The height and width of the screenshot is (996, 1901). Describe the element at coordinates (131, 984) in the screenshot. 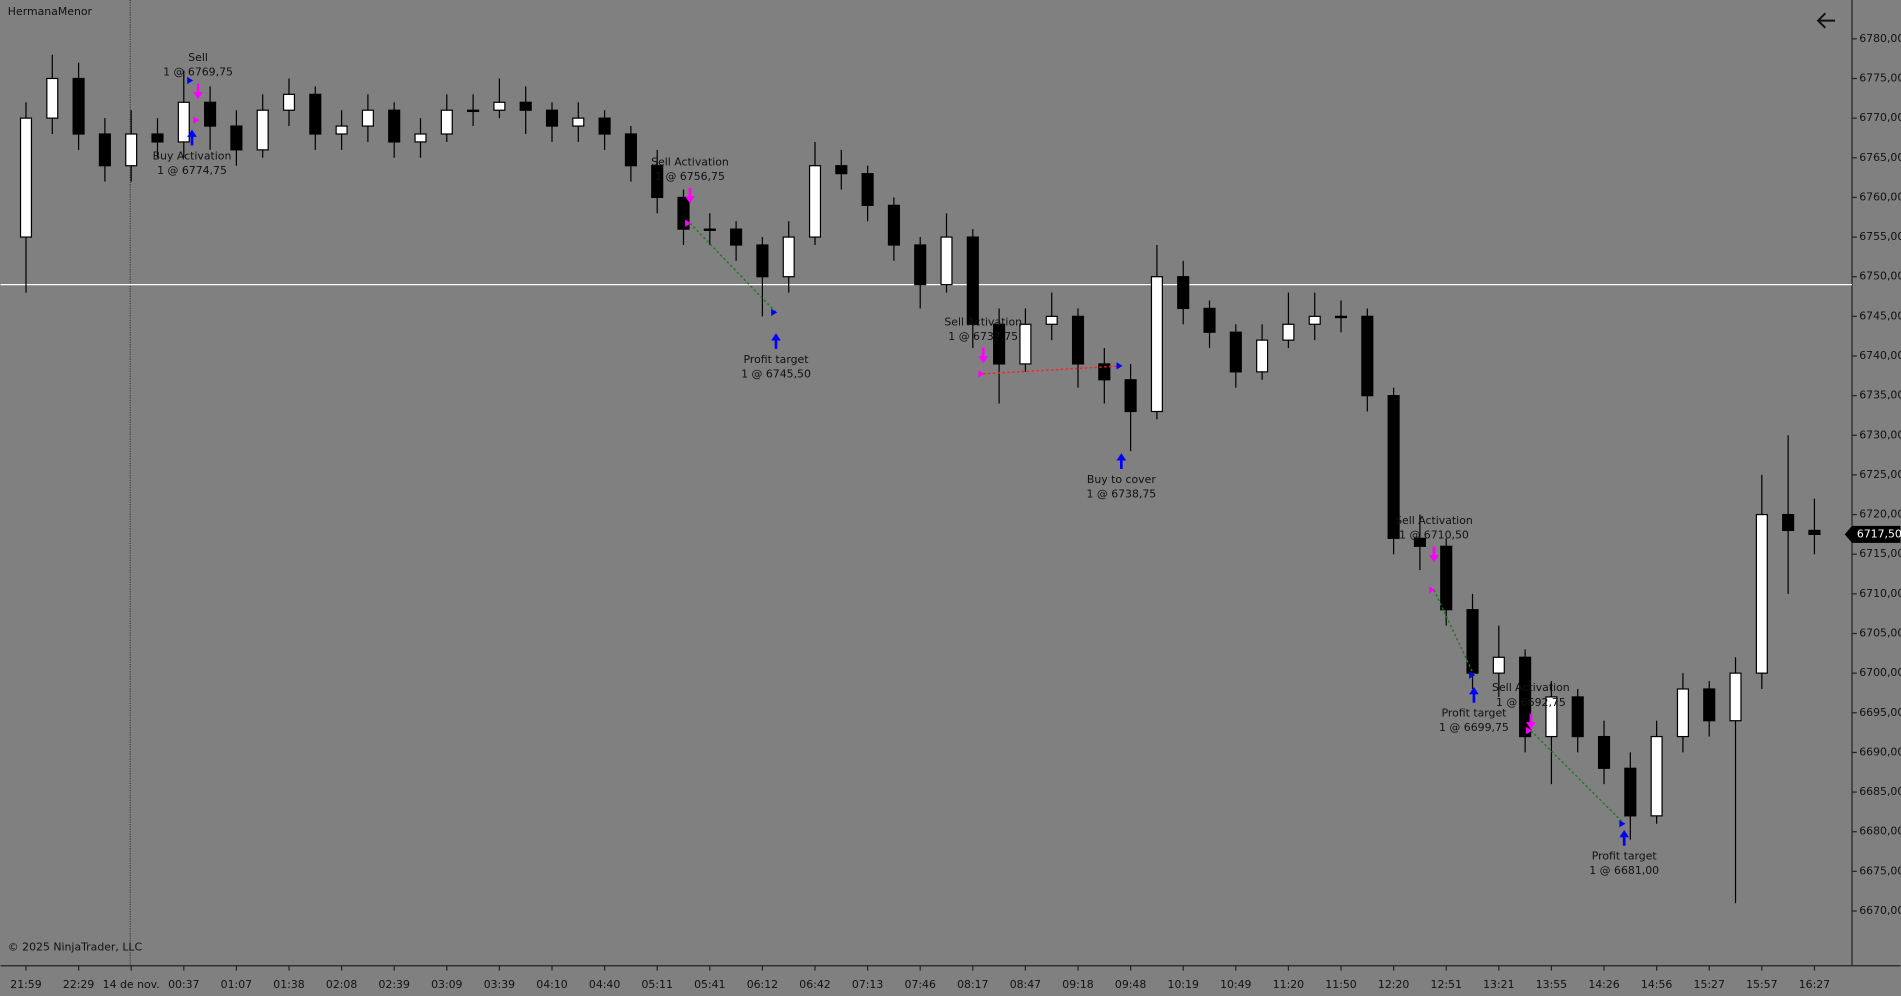

I see `x-tick-label: 14 de nov.` at that location.